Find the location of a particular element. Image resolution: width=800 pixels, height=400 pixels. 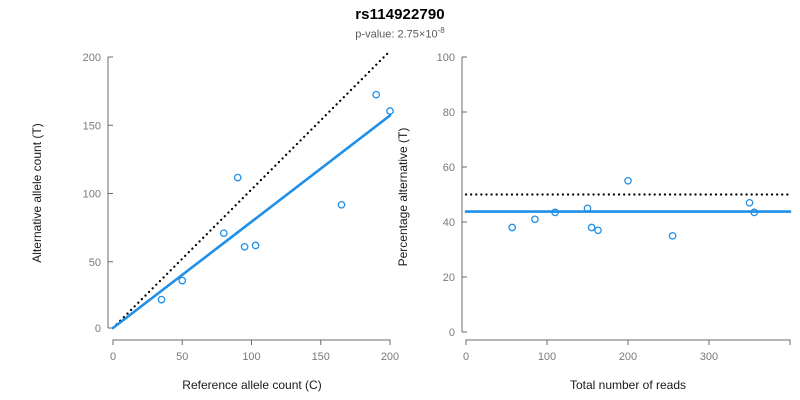

right-xtick-100: 100 is located at coordinates (547, 357).